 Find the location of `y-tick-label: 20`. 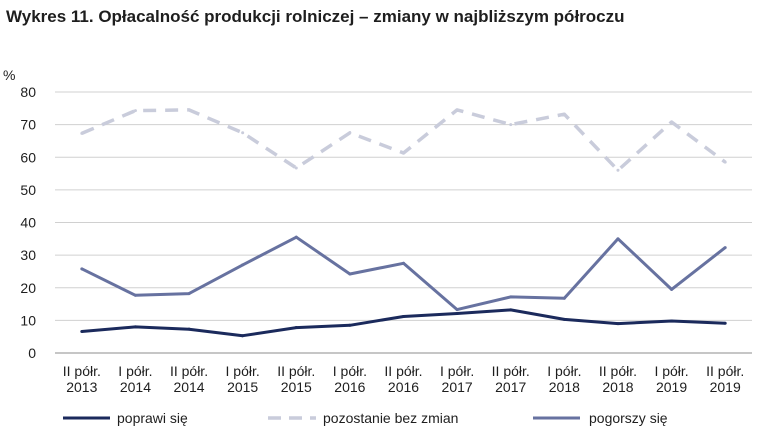

y-tick-label: 20 is located at coordinates (28, 288).